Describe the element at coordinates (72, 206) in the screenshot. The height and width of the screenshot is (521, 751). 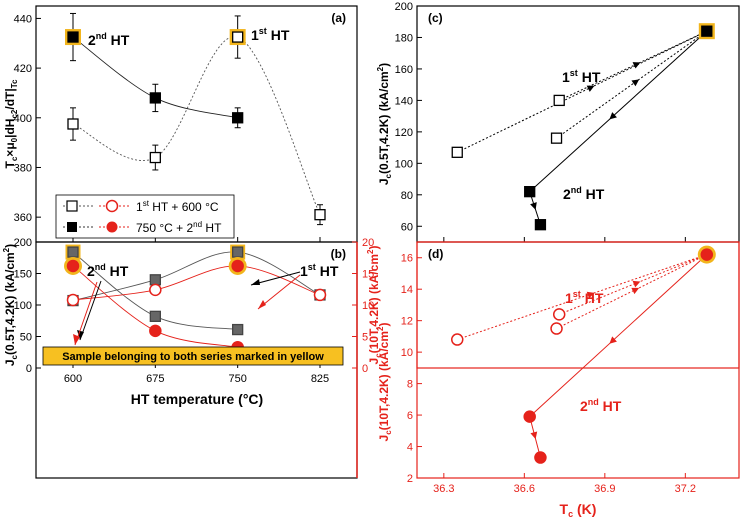
I see `legend-marker-open-square` at that location.